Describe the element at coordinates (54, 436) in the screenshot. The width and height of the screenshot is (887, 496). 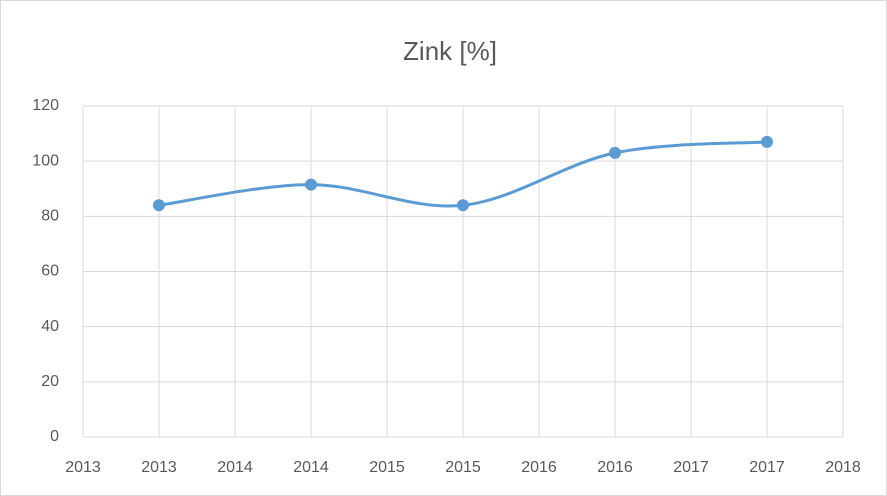
I see `y-tick-label: 0` at that location.